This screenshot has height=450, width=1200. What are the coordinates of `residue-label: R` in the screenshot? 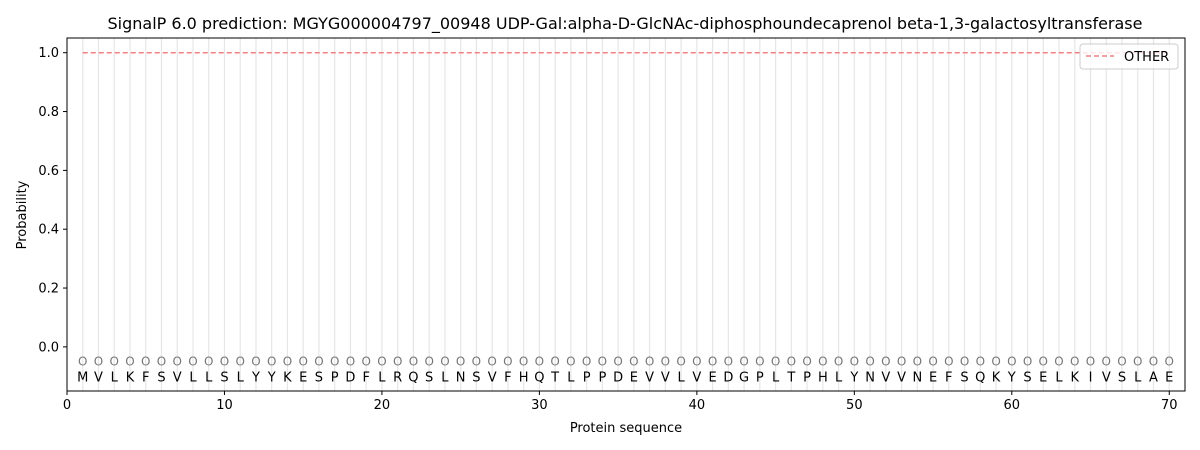 It's located at (397, 377).